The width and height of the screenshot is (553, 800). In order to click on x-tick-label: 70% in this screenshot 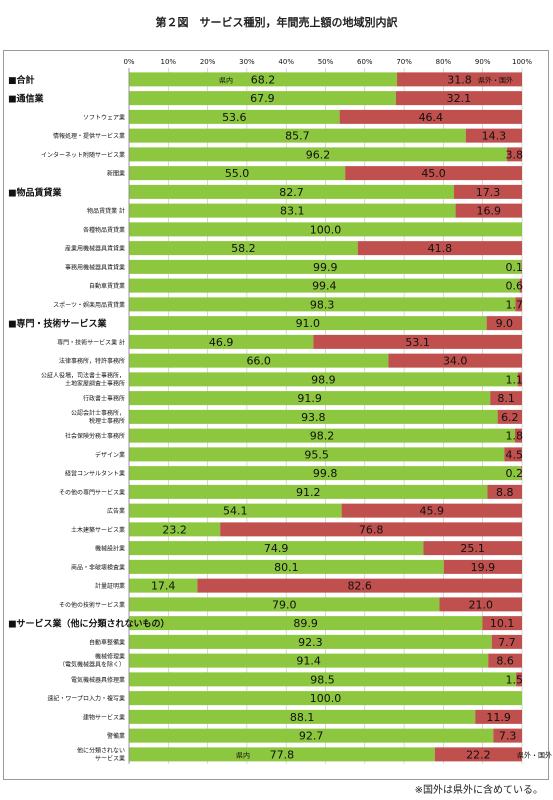, I will do `click(404, 62)`.